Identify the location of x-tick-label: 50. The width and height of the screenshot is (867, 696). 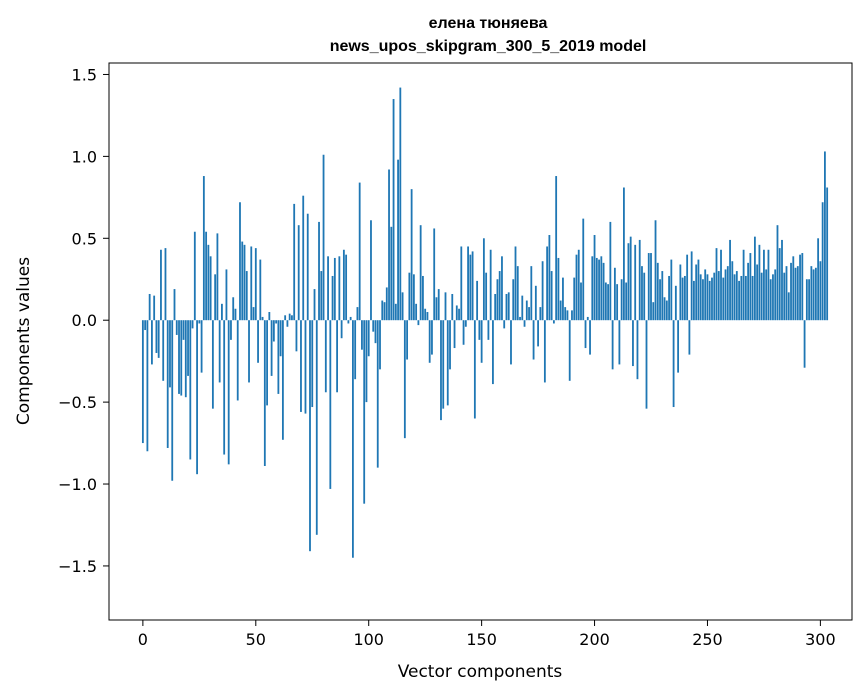
(256, 639).